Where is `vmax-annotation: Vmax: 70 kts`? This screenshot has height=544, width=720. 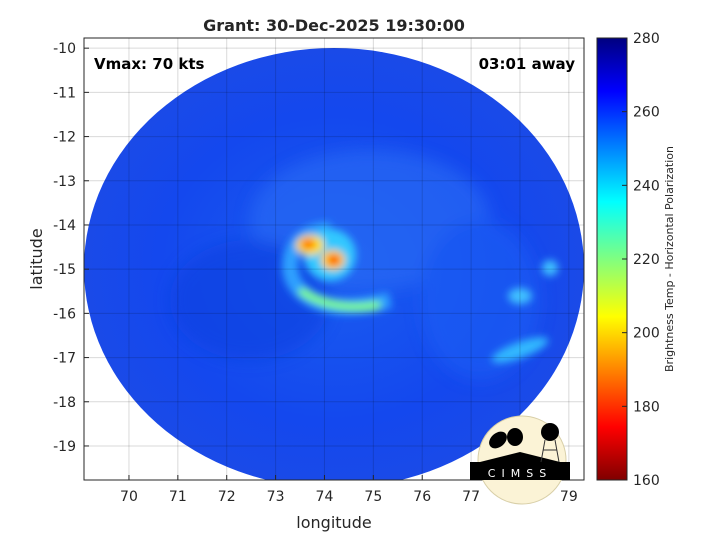
vmax-annotation: Vmax: 70 kts is located at coordinates (149, 64).